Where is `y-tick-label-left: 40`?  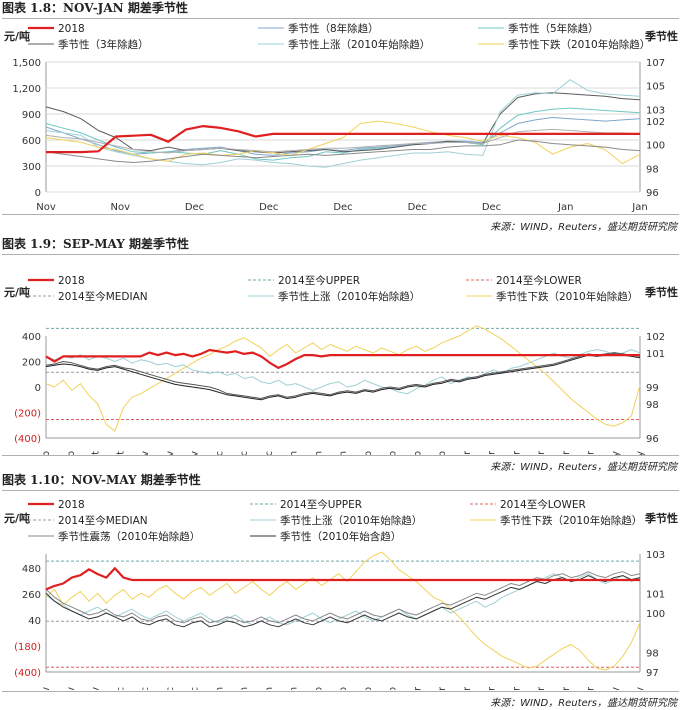 y-tick-label-left: 40 is located at coordinates (34, 621).